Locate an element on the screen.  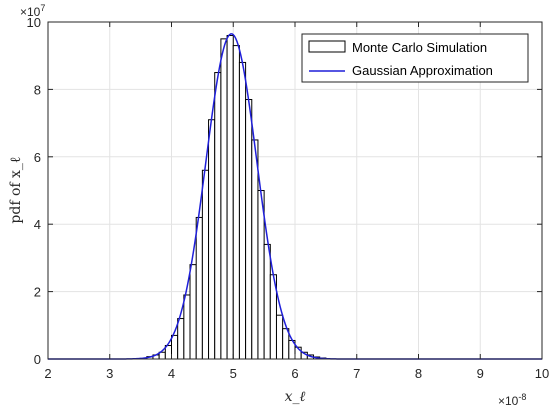
y-tick-label: 0 is located at coordinates (37, 359).